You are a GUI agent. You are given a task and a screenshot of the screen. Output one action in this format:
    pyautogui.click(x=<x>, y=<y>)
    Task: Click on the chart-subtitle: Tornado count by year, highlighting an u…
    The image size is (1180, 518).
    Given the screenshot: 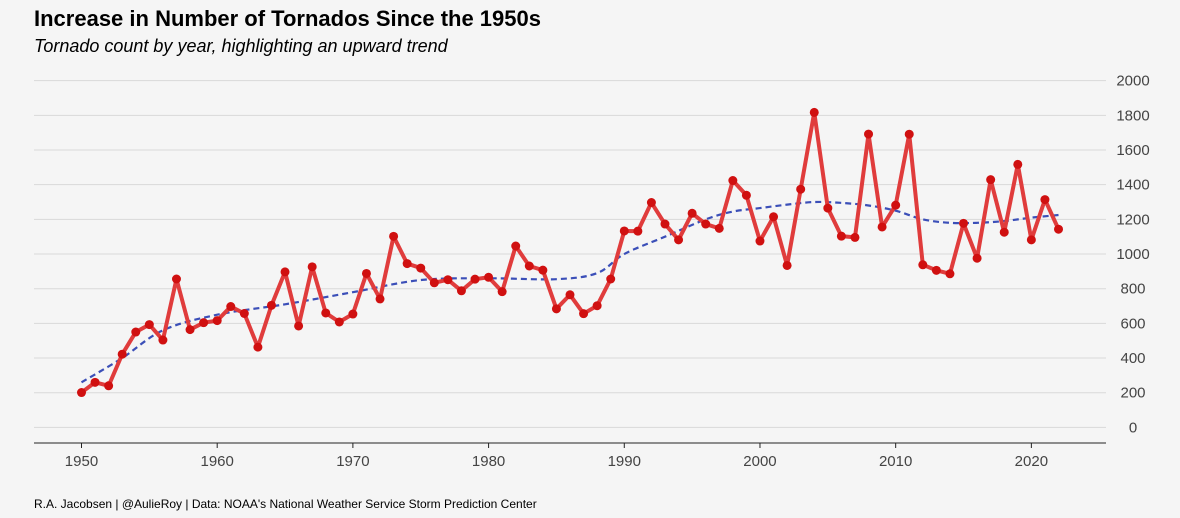 What is the action you would take?
    pyautogui.click(x=241, y=46)
    